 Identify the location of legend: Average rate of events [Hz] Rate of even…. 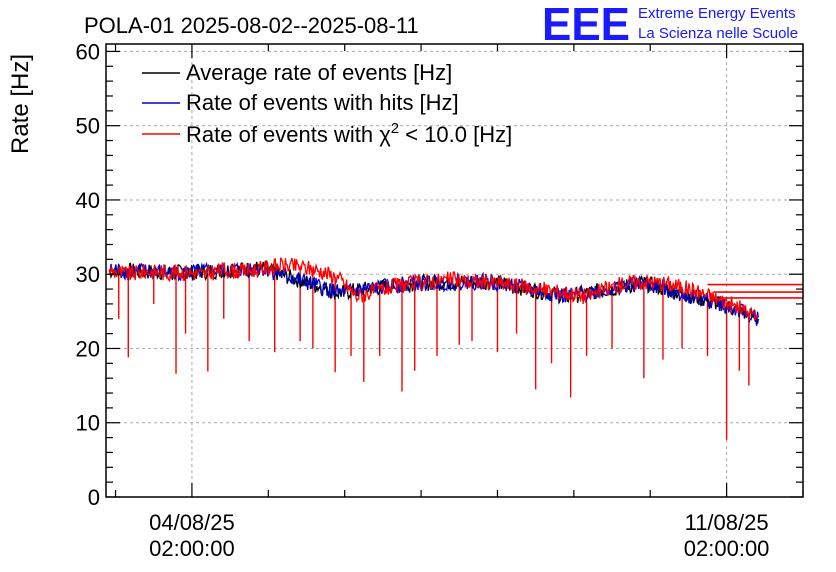
(327, 103).